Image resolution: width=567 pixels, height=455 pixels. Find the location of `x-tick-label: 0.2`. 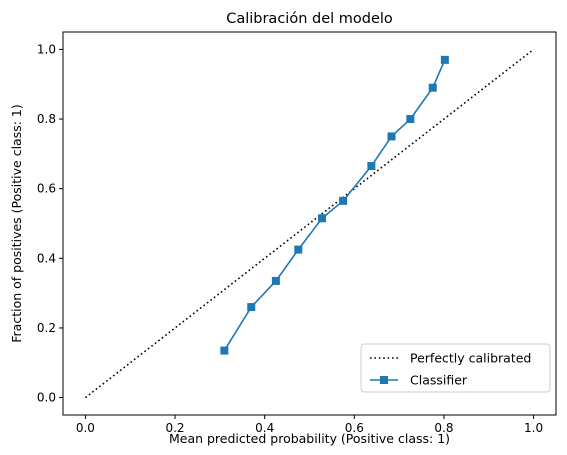

x-tick-label: 0.2 is located at coordinates (174, 428).